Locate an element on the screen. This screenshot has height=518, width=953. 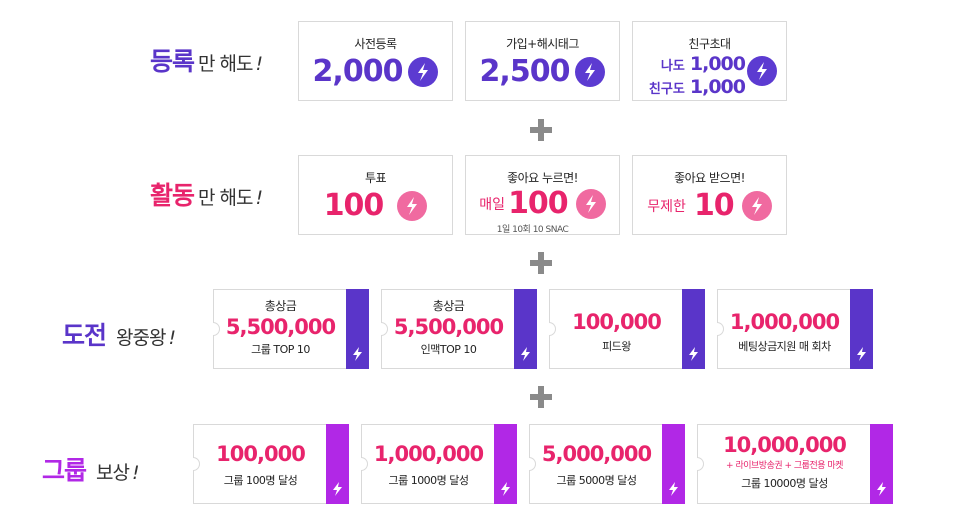
reward-card-signup-hashtag: 가입+해시태그 2,500 is located at coordinates (542, 61).